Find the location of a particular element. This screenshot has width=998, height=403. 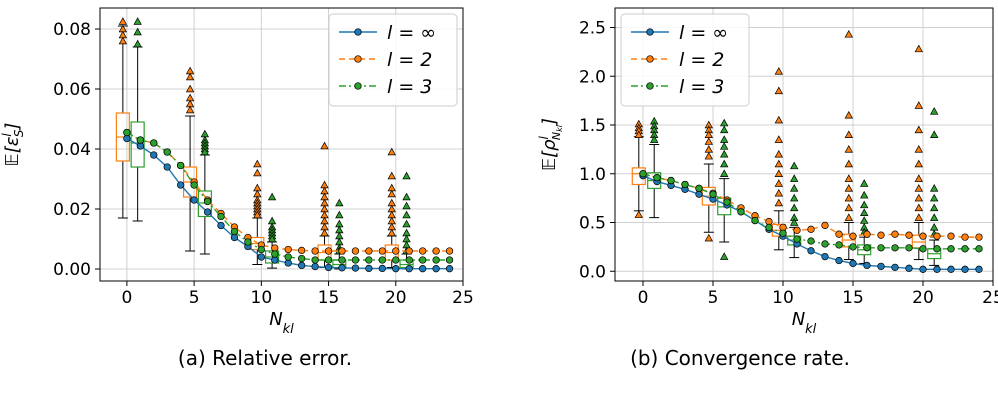

legend-label: l = ∞ is located at coordinates (411, 33).